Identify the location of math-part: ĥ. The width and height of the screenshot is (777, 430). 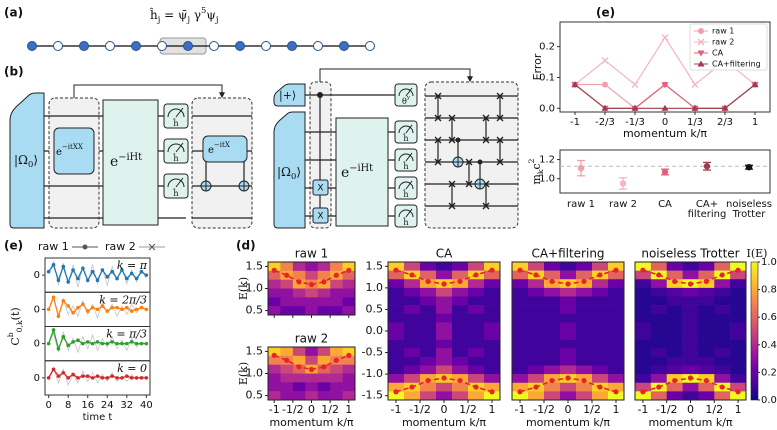
(153, 14).